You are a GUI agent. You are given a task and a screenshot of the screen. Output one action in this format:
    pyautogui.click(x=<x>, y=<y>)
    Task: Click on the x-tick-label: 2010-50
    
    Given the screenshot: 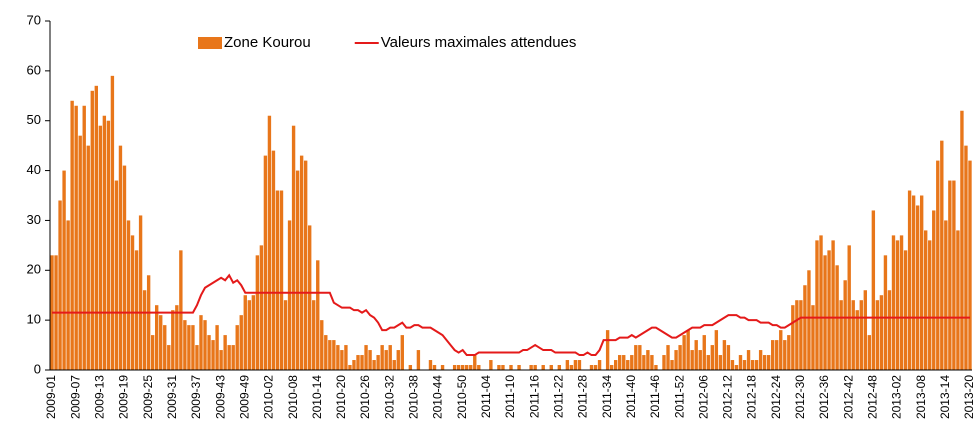 What is the action you would take?
    pyautogui.click(x=462, y=397)
    